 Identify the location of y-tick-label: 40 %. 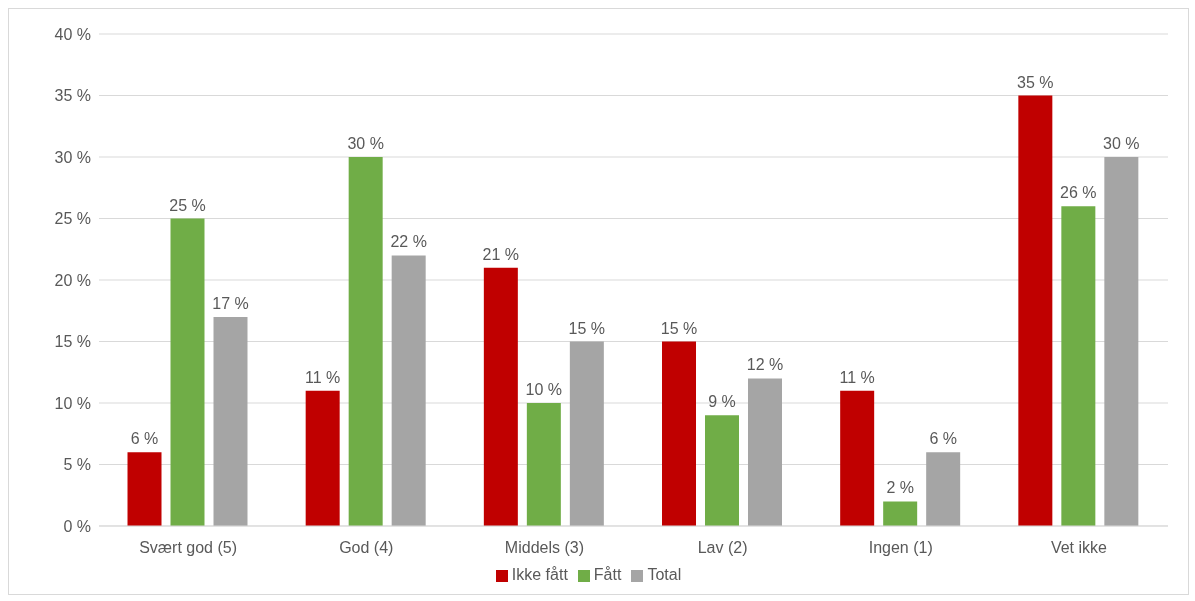
(72, 34).